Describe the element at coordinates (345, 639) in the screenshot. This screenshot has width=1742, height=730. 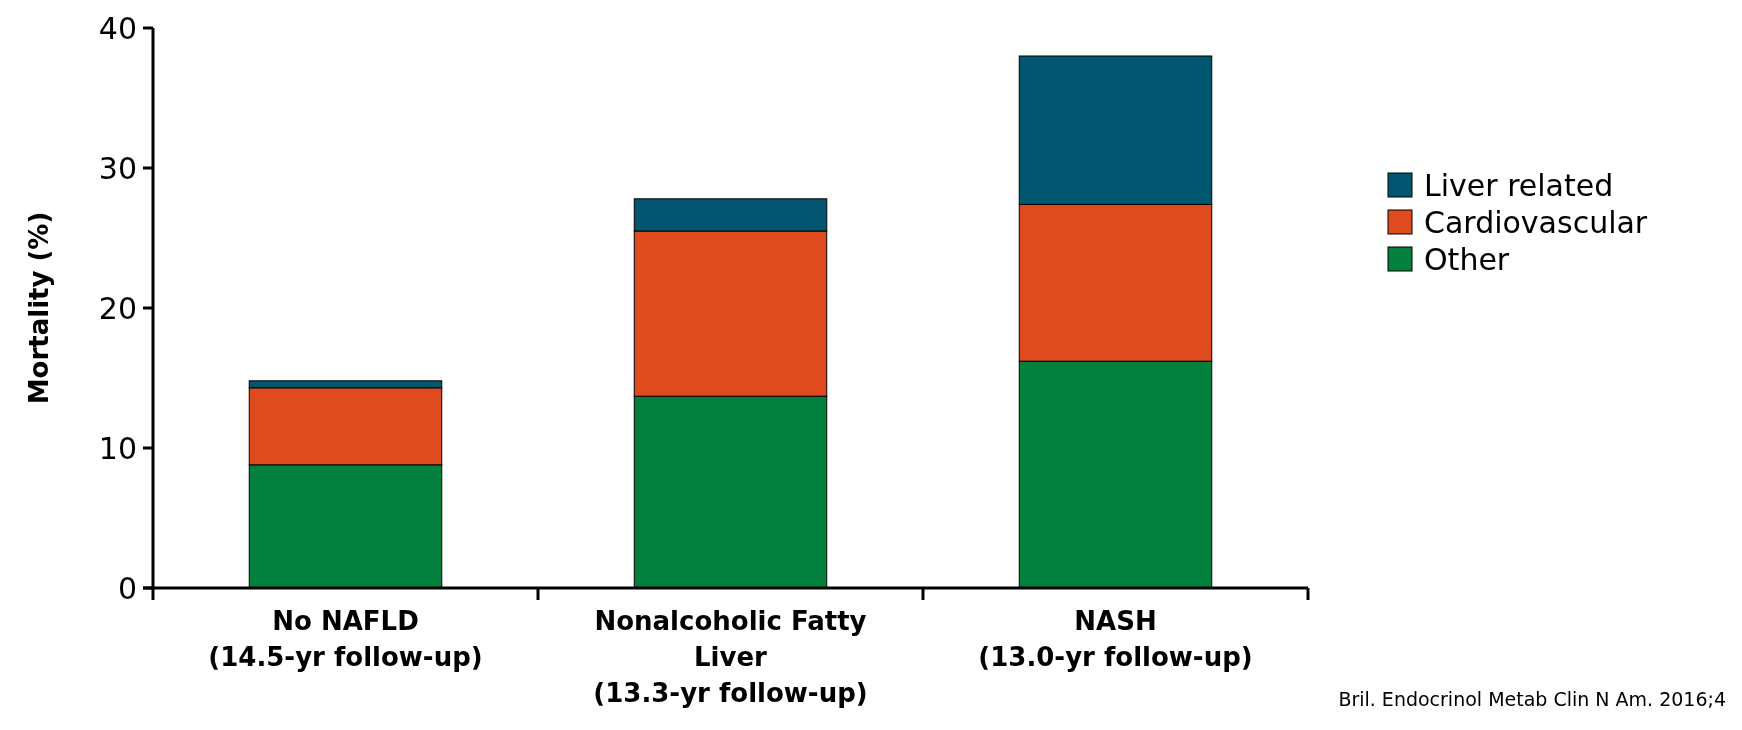
I see `x-tick-label: No NAFLD (14.5-yr follow-up)` at that location.